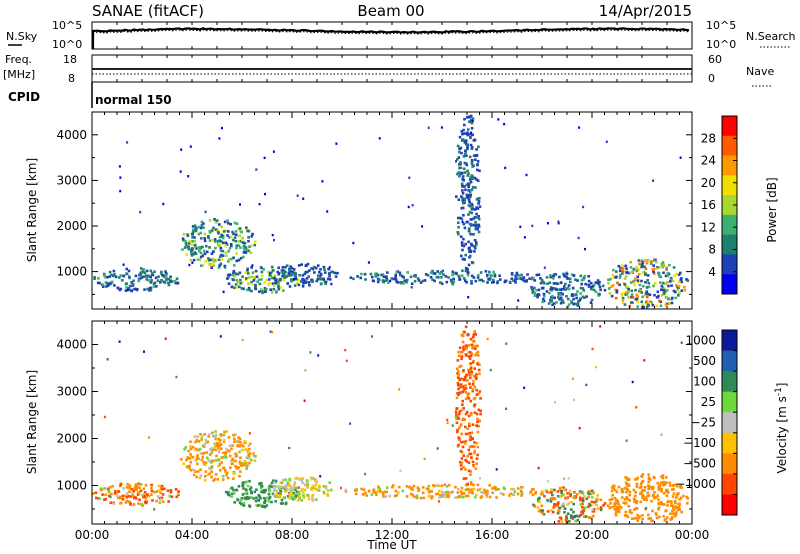 The height and width of the screenshot is (554, 800). What do you see at coordinates (71, 391) in the screenshot?
I see `y-tick-label: 3000` at bounding box center [71, 391].